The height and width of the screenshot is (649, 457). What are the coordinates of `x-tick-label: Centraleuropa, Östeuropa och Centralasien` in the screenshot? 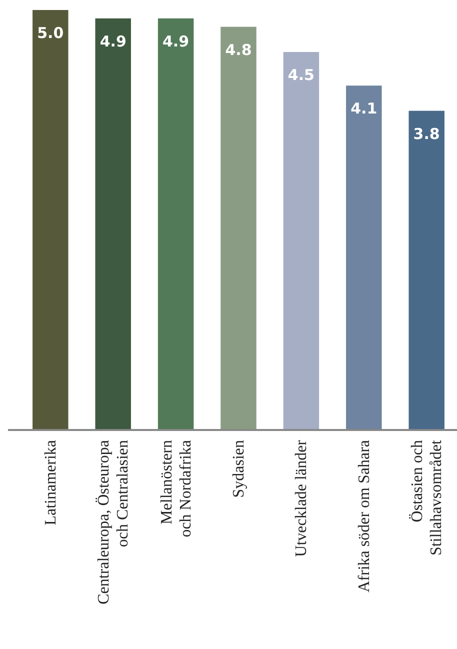 It's located at (114, 522).